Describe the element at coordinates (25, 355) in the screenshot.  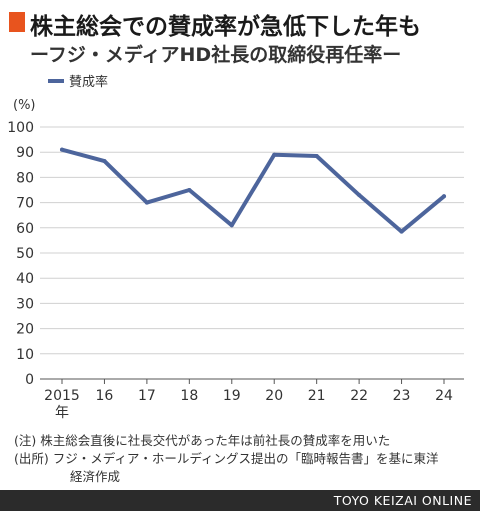
I see `y-tick-label-10: 10` at that location.